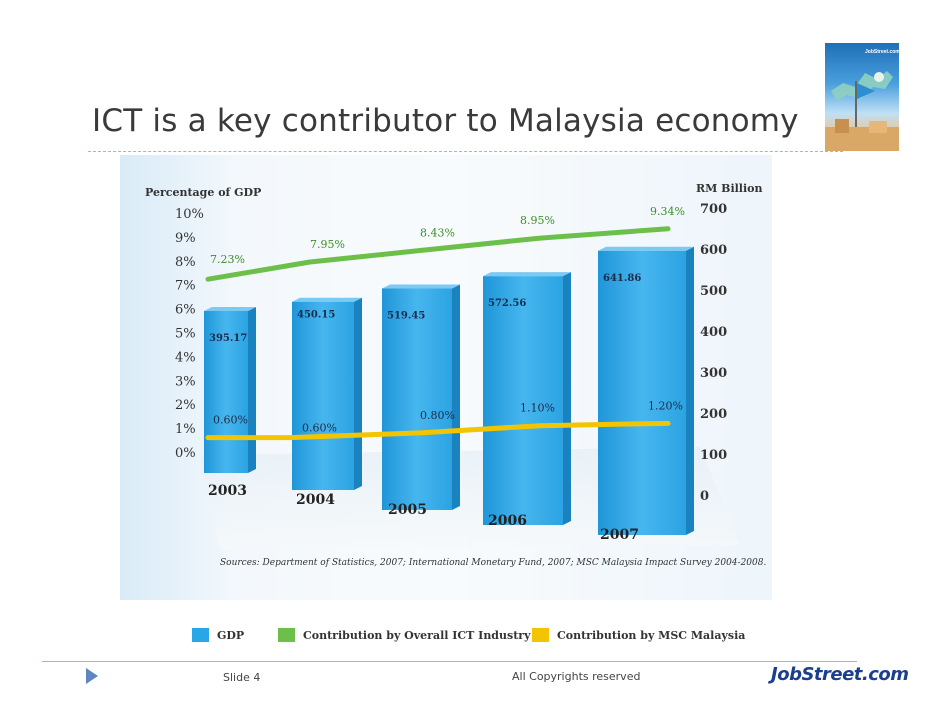 The image size is (942, 728). What do you see at coordinates (185, 381) in the screenshot?
I see `left-axis-tick: 3%` at bounding box center [185, 381].